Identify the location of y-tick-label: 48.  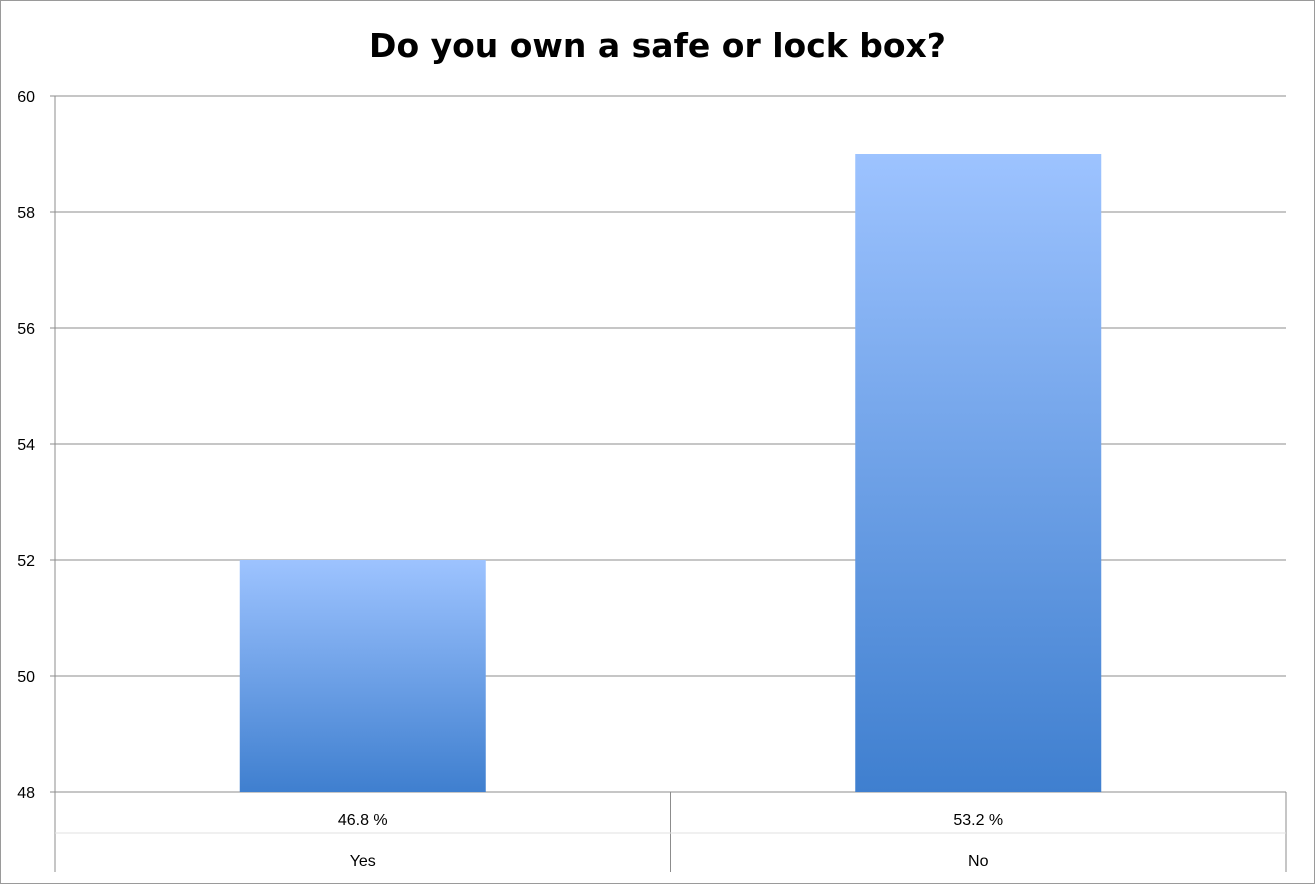
(26, 793).